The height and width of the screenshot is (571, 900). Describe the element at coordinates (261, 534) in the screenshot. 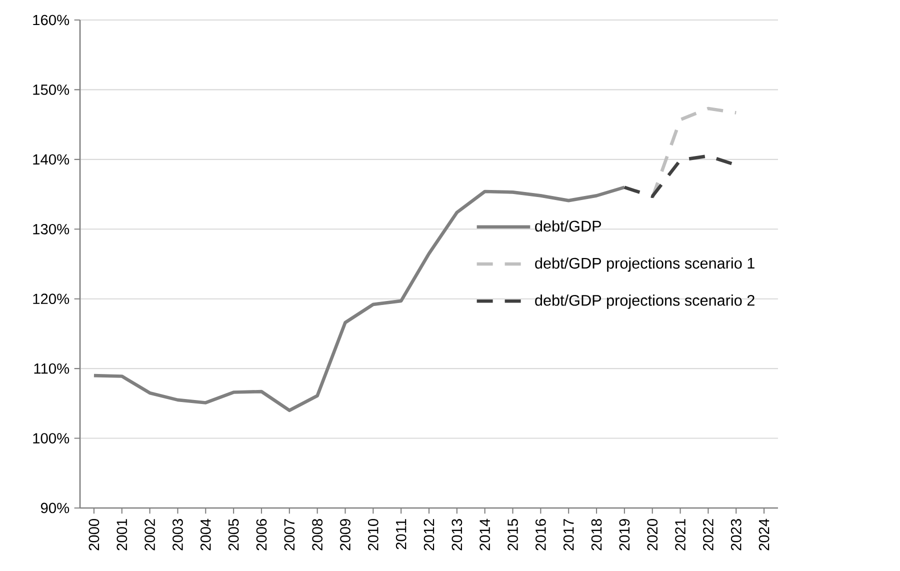

I see `x-tick-label: 2006` at that location.